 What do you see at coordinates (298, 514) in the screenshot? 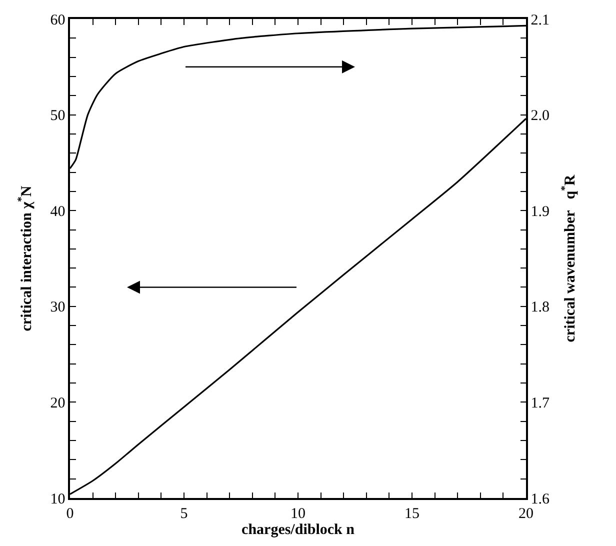
I see `x-tick-label: 10` at bounding box center [298, 514].